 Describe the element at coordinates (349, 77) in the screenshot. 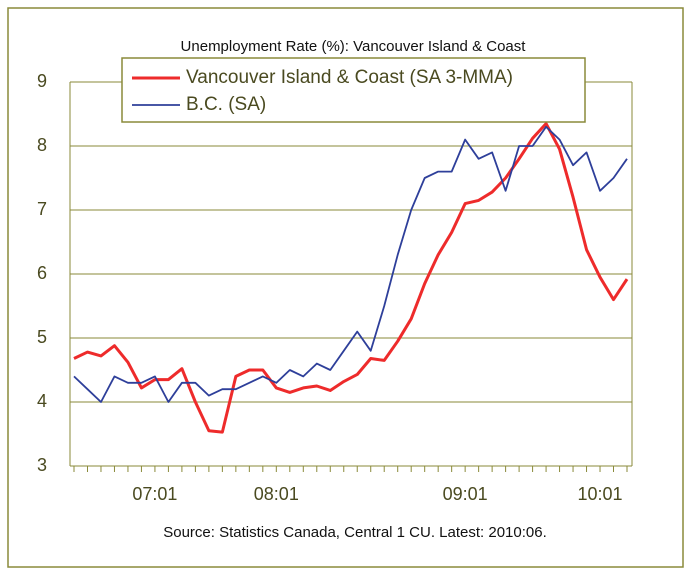

I see `legend-label: Vancouver Island & Coast (SA 3-MMA)` at that location.